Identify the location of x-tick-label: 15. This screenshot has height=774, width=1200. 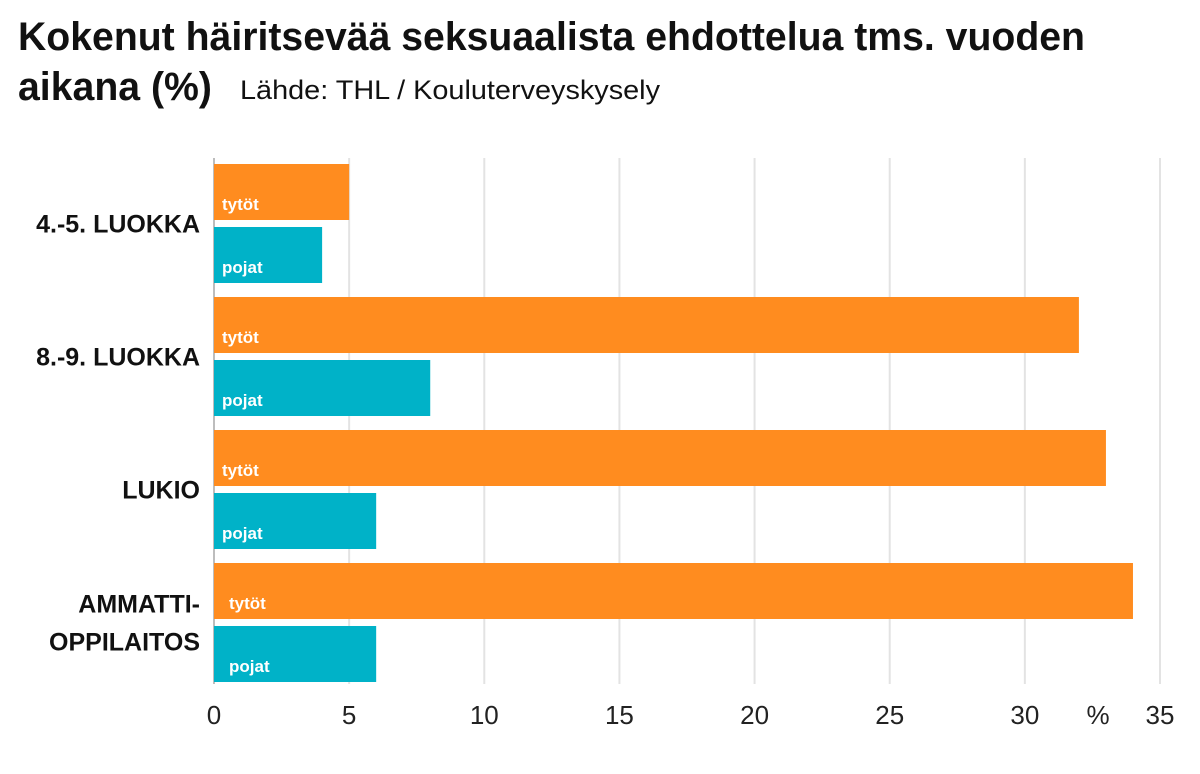
(619, 715).